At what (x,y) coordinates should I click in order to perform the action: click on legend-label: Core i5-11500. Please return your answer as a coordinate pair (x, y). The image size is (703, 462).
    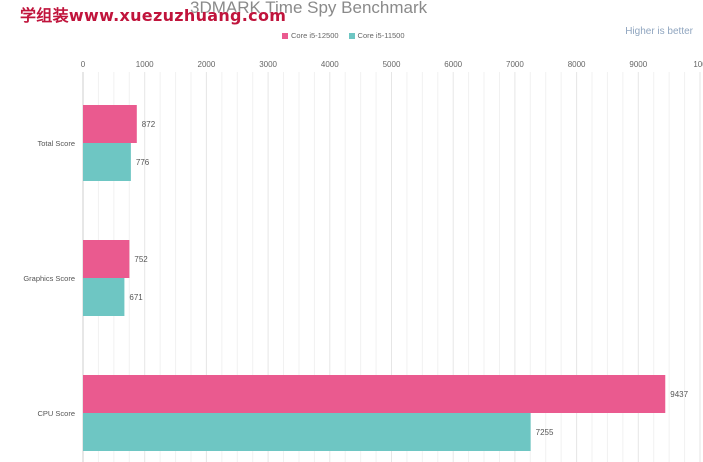
    Looking at the image, I should click on (381, 35).